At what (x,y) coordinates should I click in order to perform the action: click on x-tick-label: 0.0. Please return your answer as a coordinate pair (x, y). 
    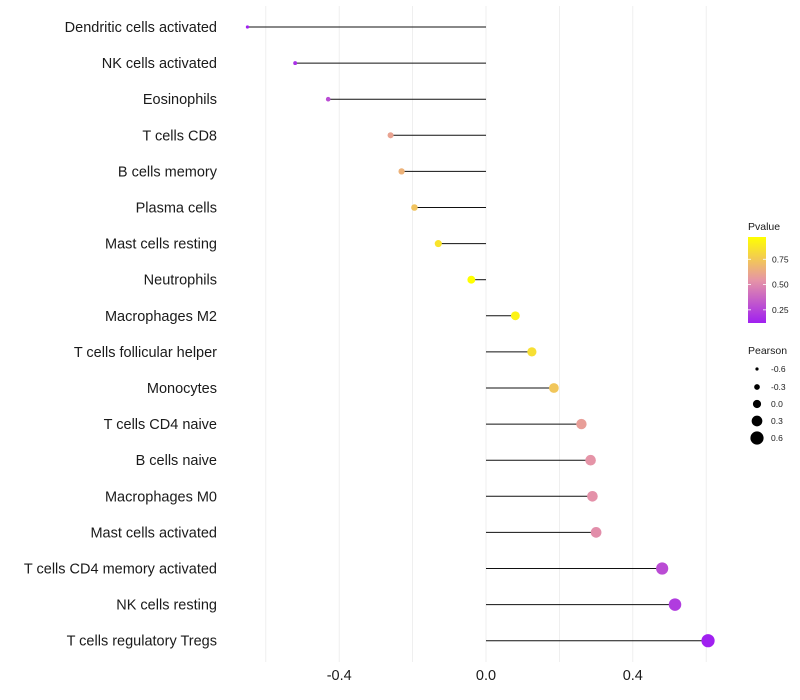
    Looking at the image, I should click on (486, 676).